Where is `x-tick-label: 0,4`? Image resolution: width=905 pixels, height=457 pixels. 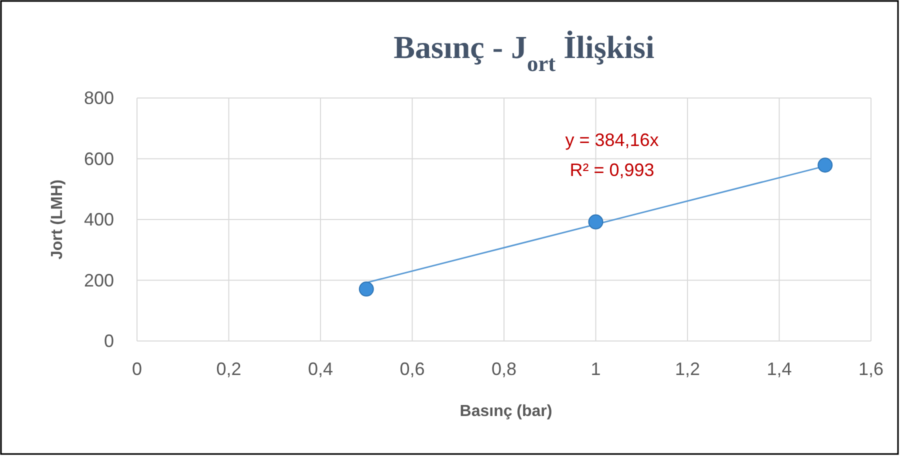 x-tick-label: 0,4 is located at coordinates (321, 369).